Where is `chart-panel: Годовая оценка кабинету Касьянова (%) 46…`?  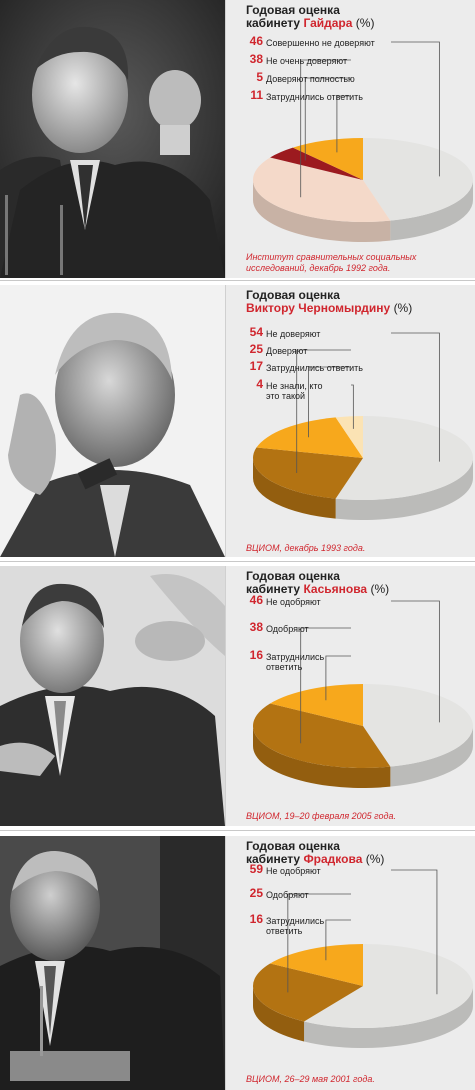 chart-panel: Годовая оценка кабинету Касьянова (%) 46… is located at coordinates (350, 696).